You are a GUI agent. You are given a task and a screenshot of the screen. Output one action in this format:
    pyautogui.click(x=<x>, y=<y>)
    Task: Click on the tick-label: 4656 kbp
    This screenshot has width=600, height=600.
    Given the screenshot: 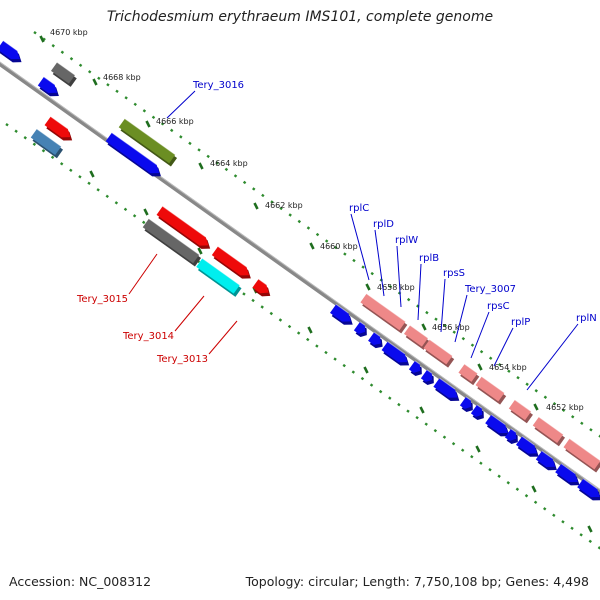 What is the action you would take?
    pyautogui.click(x=451, y=327)
    